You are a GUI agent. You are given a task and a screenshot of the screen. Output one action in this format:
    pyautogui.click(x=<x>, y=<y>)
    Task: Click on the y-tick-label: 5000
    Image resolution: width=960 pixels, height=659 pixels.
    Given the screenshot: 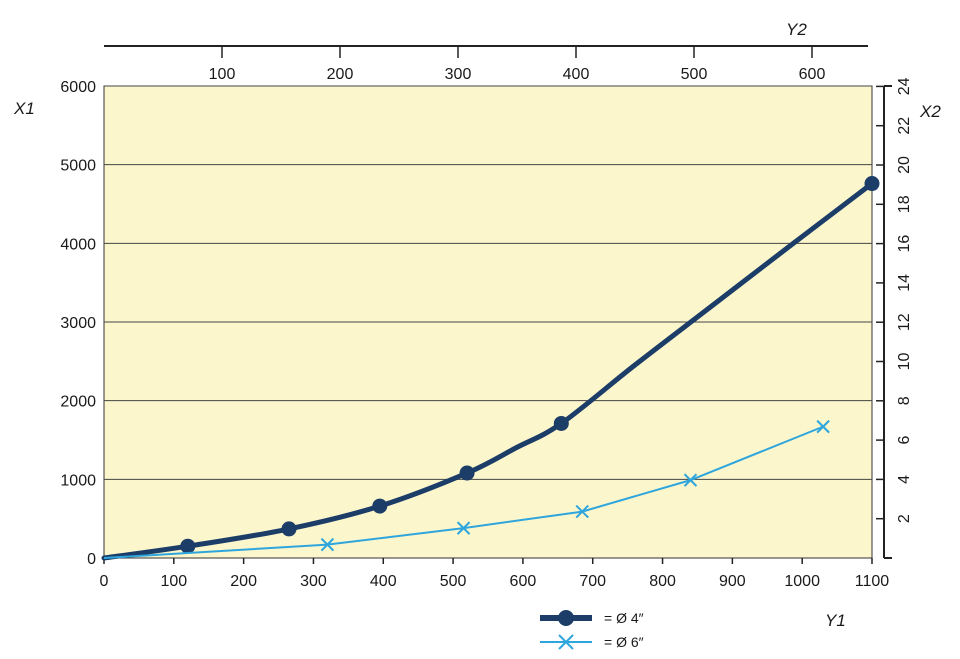 What is the action you would take?
    pyautogui.click(x=78, y=166)
    